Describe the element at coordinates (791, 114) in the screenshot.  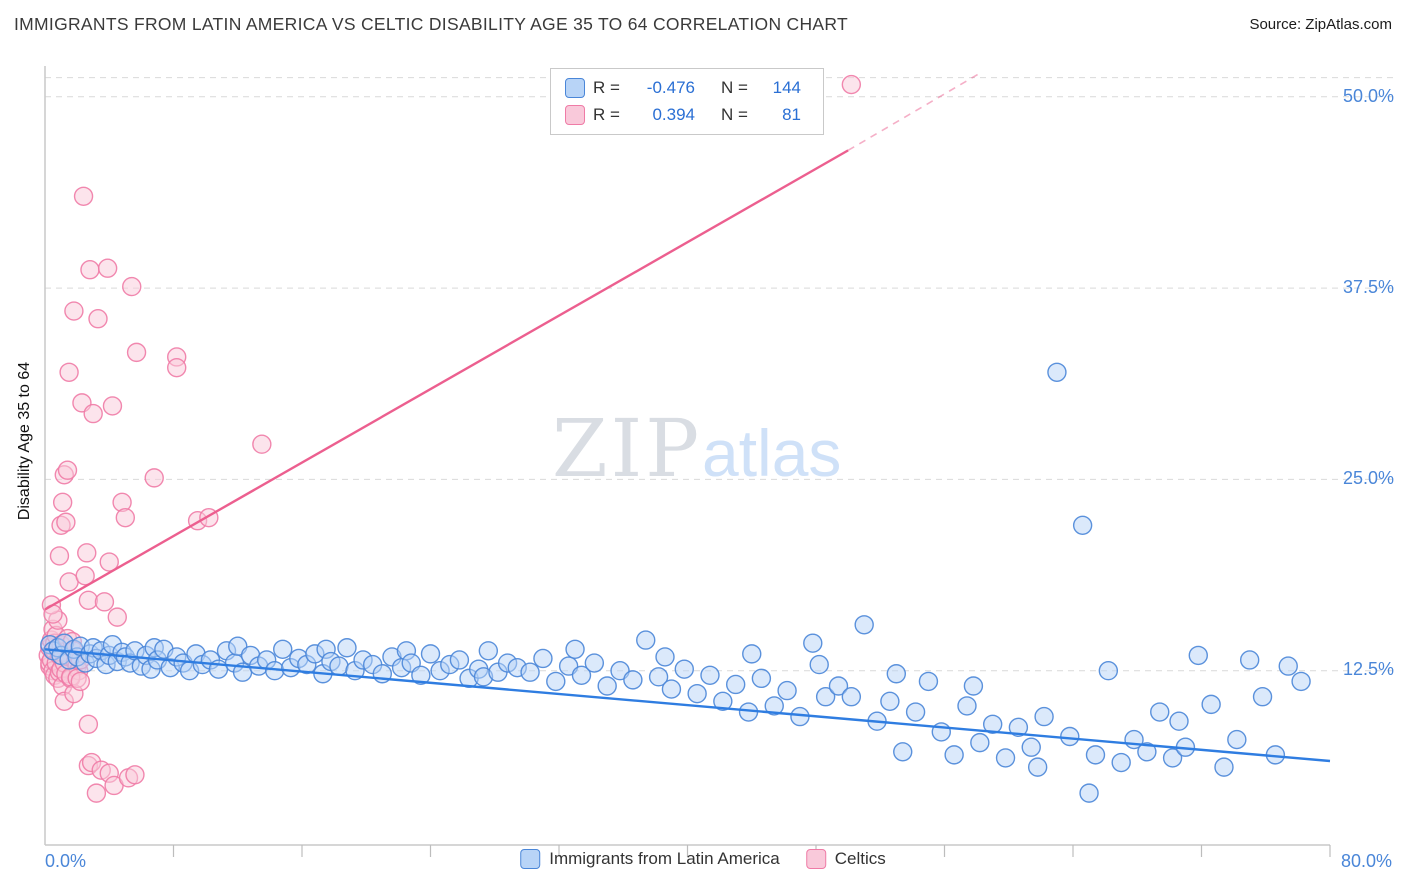
I see `n-value-pink: 81` at that location.